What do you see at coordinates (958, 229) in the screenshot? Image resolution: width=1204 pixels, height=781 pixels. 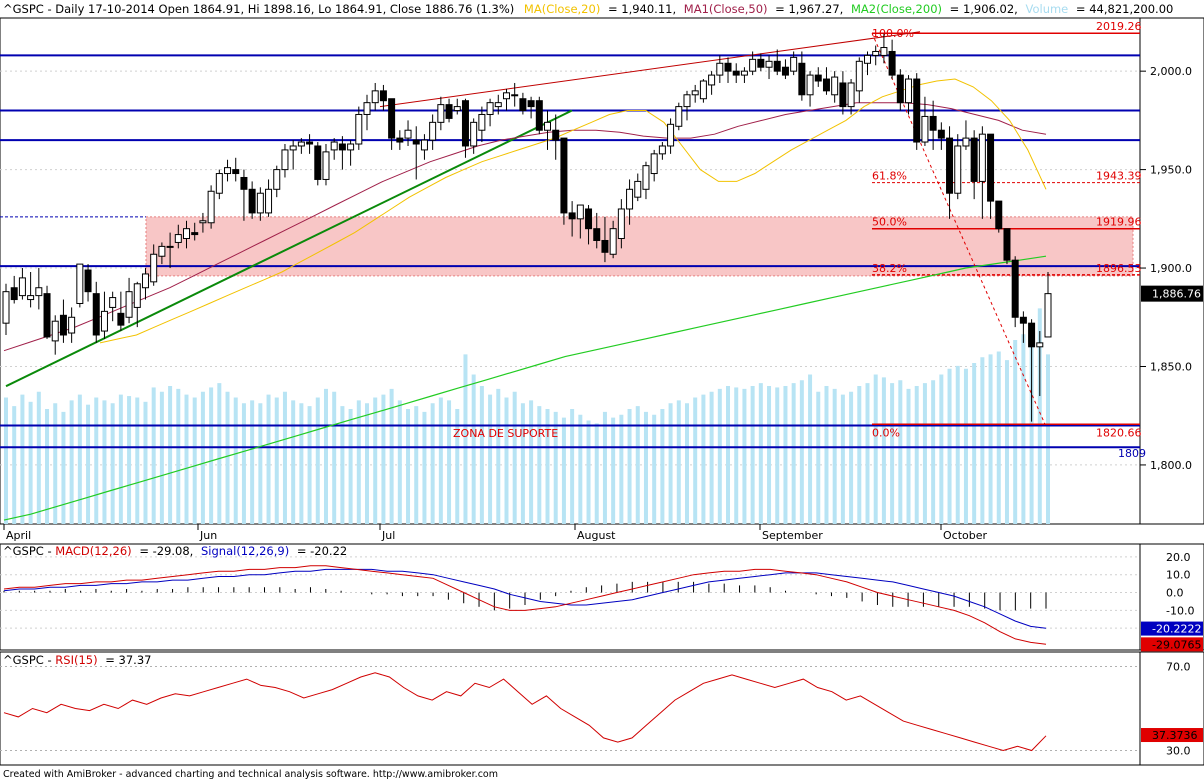 I see `fib-diagonal` at bounding box center [958, 229].